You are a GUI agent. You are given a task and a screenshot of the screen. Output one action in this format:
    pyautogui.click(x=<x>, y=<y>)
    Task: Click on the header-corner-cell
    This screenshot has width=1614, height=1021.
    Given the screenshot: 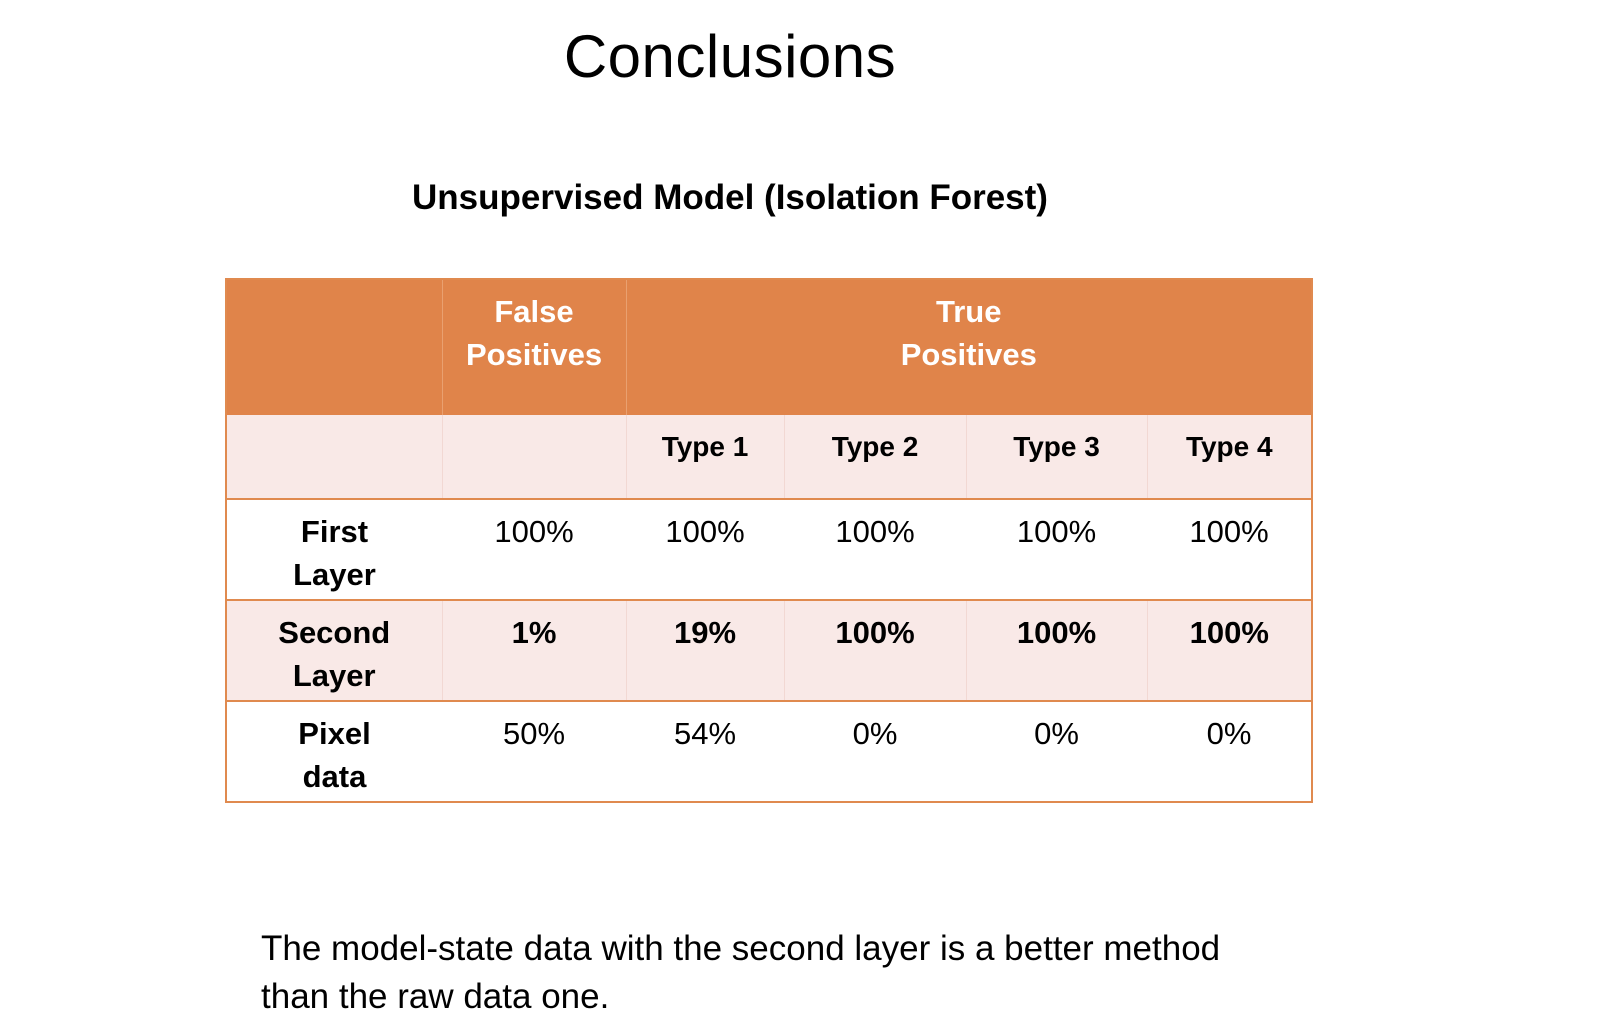 What is the action you would take?
    pyautogui.click(x=334, y=347)
    